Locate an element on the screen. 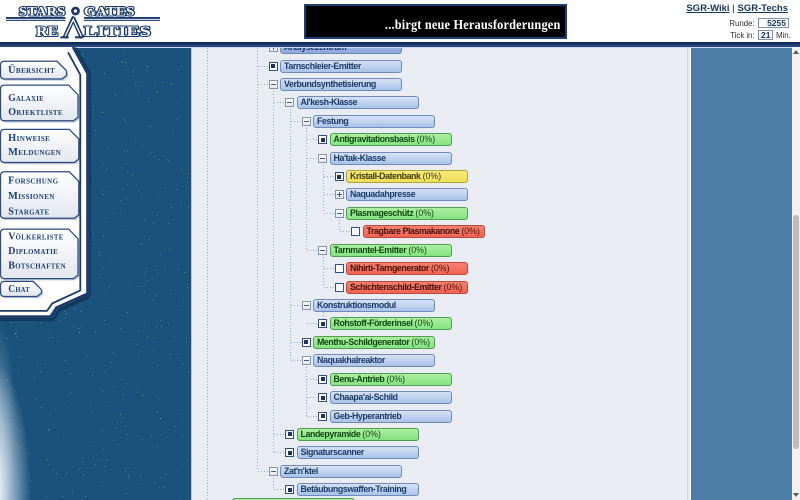 This screenshot has height=500, width=800. svg-text: GATES is located at coordinates (109, 11).